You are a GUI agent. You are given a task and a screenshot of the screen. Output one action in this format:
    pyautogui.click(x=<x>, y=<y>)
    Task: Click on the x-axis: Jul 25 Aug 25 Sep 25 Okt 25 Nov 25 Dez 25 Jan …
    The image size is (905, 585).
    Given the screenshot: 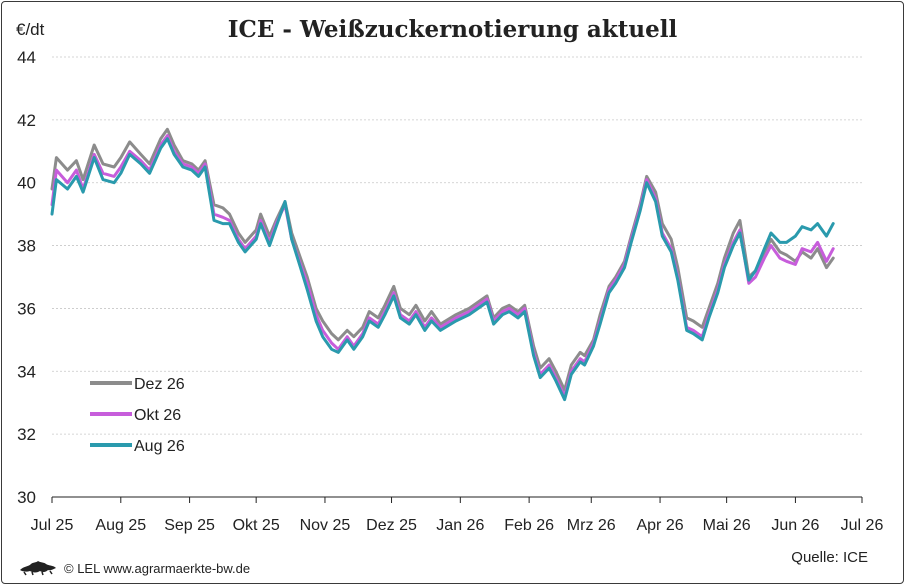 What is the action you would take?
    pyautogui.click(x=457, y=515)
    